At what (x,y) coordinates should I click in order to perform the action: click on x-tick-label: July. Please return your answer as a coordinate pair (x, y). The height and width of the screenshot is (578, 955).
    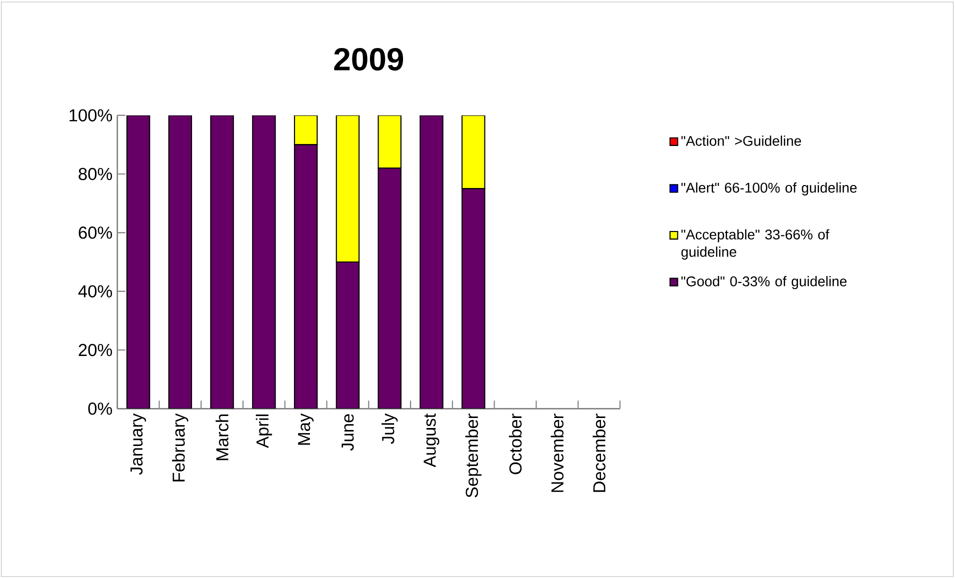
    Looking at the image, I should click on (390, 428).